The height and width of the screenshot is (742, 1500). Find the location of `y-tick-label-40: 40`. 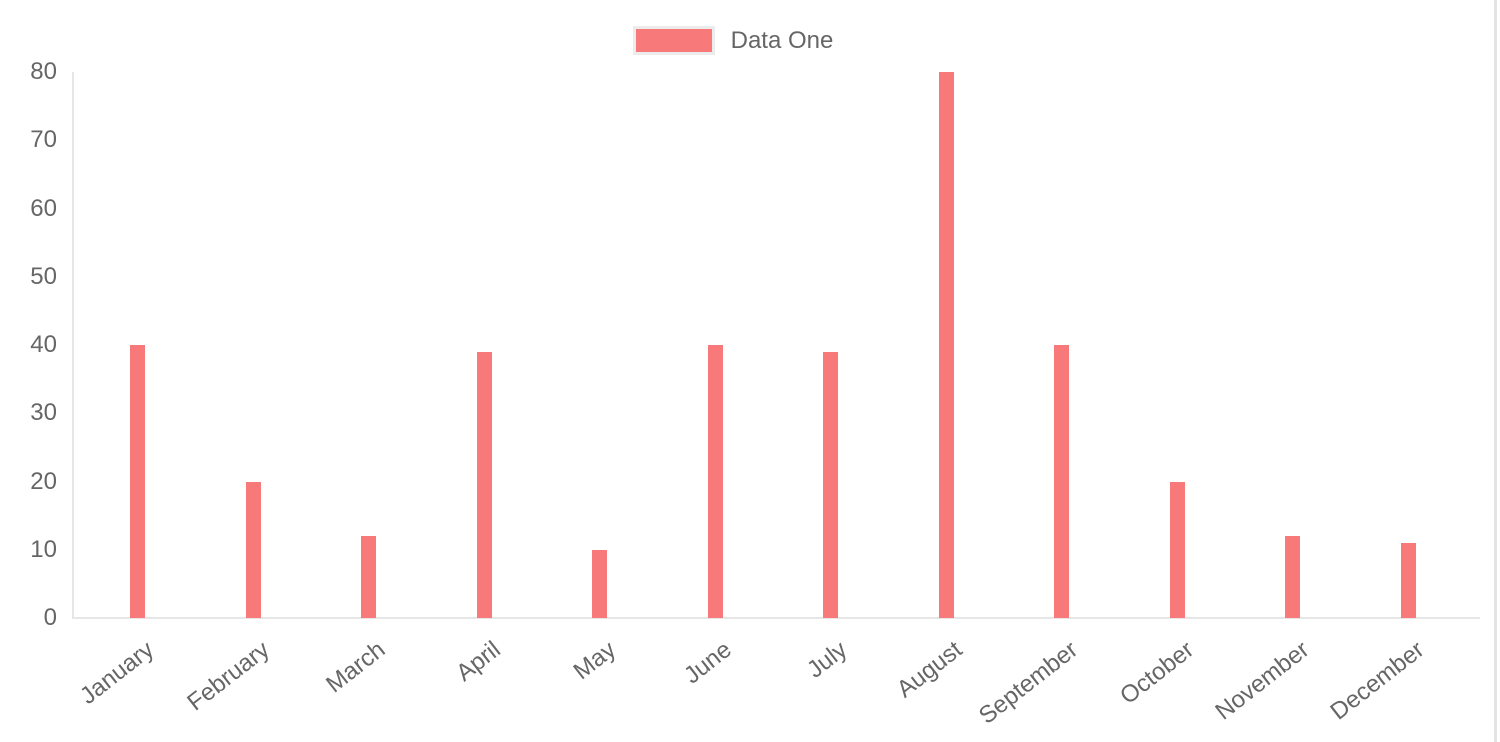

y-tick-label-40: 40 is located at coordinates (43, 344).